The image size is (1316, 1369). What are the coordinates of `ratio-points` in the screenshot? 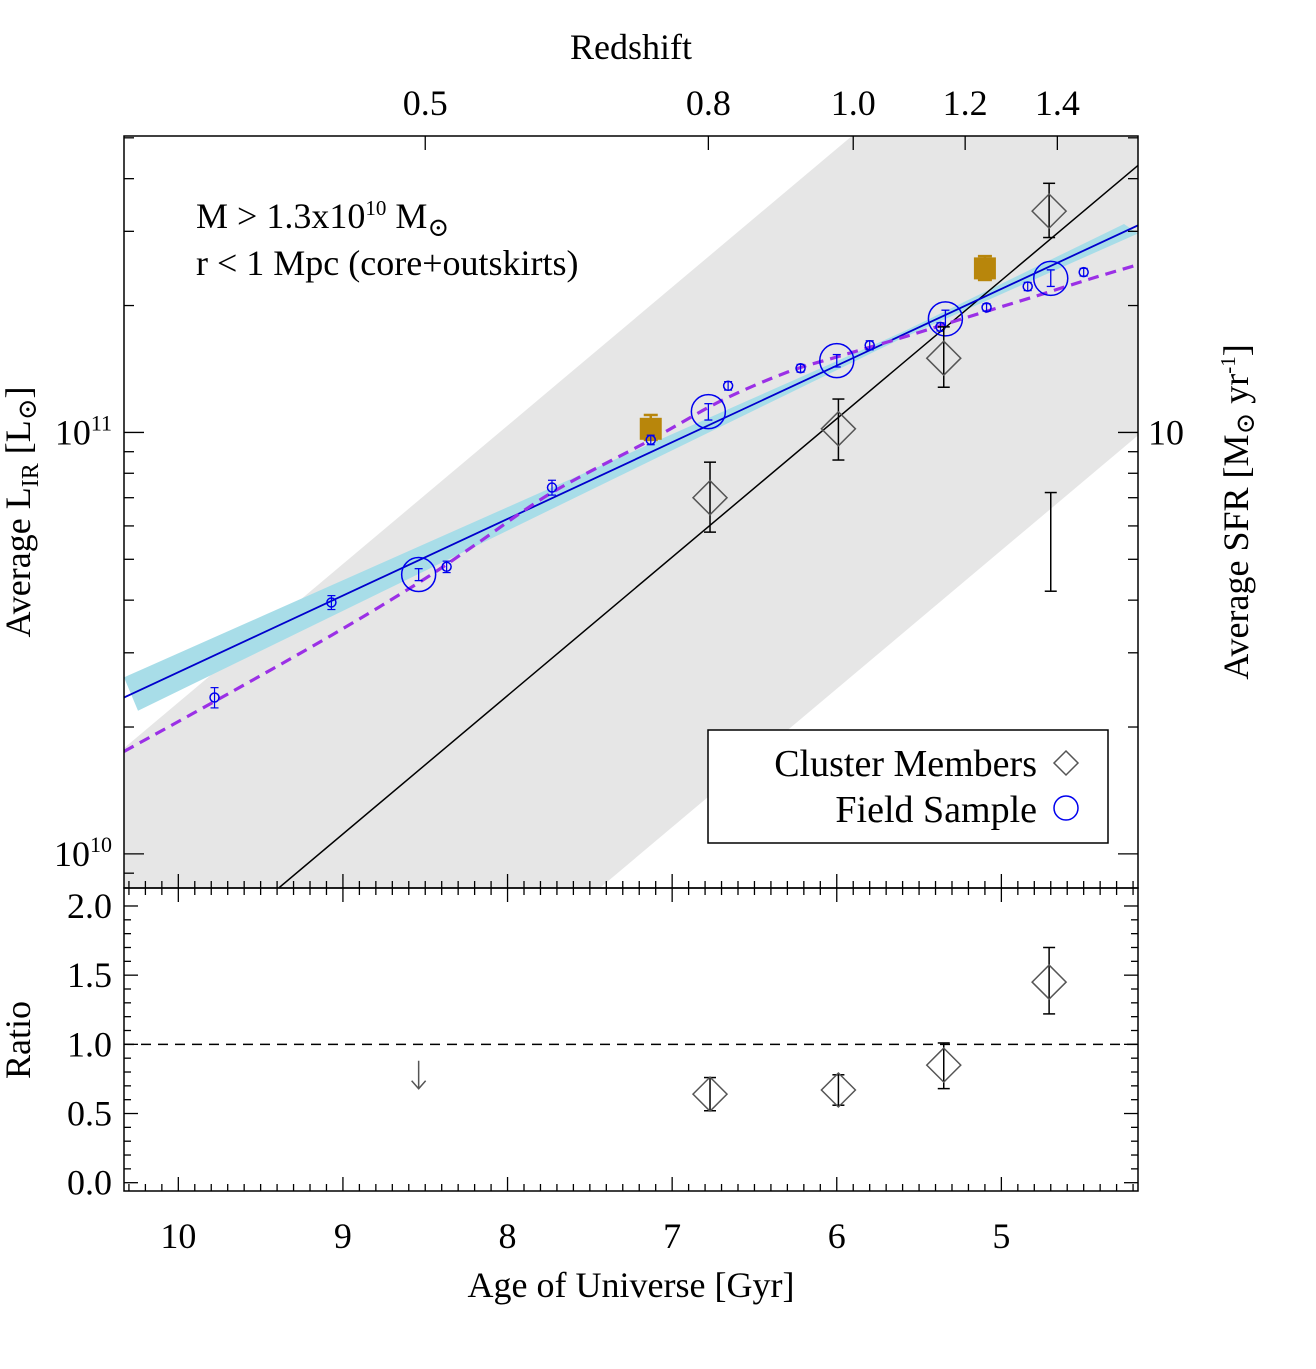 It's located at (631, 1029).